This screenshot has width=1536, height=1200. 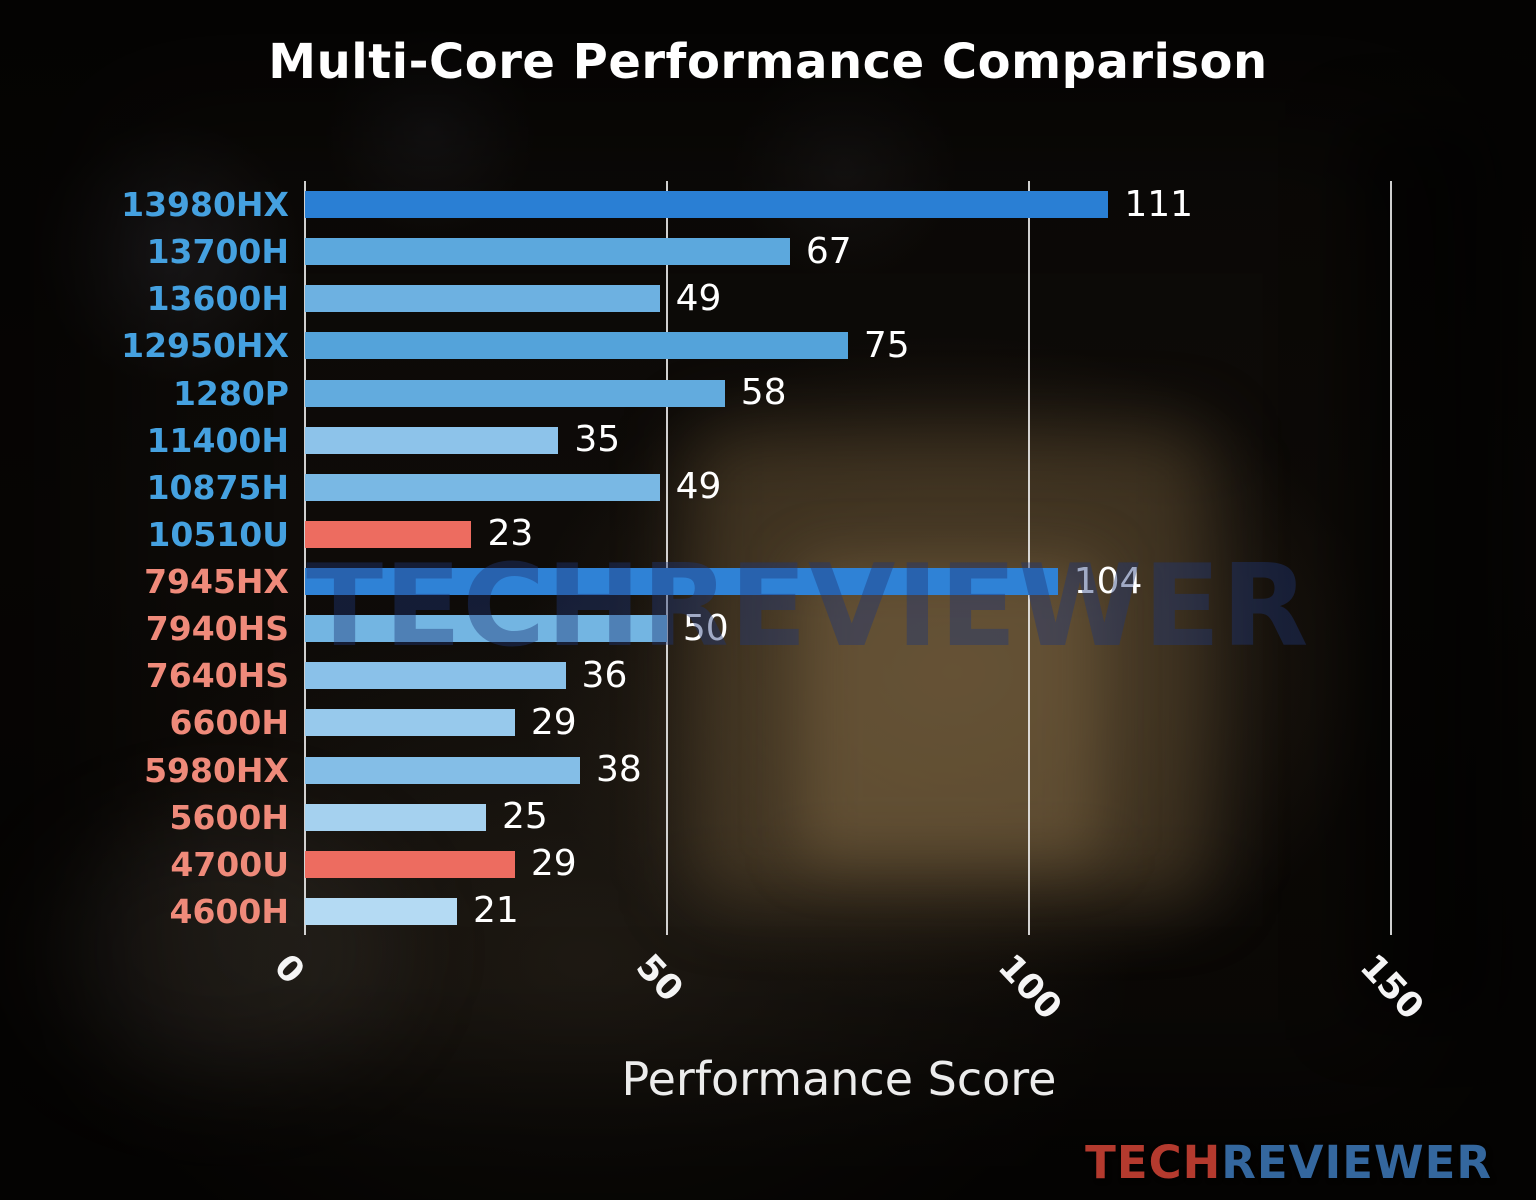 I want to click on y-tick-label: 10510U, so click(x=218, y=534).